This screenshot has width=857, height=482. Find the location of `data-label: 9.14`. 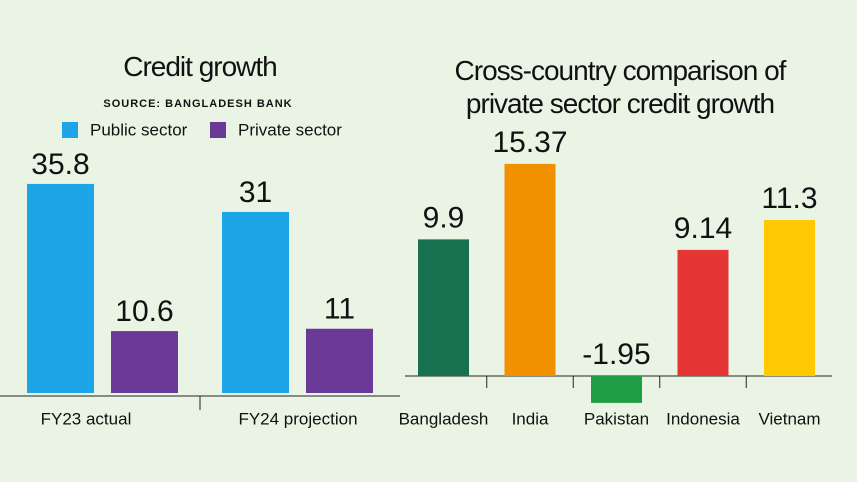

data-label: 9.14 is located at coordinates (703, 228).